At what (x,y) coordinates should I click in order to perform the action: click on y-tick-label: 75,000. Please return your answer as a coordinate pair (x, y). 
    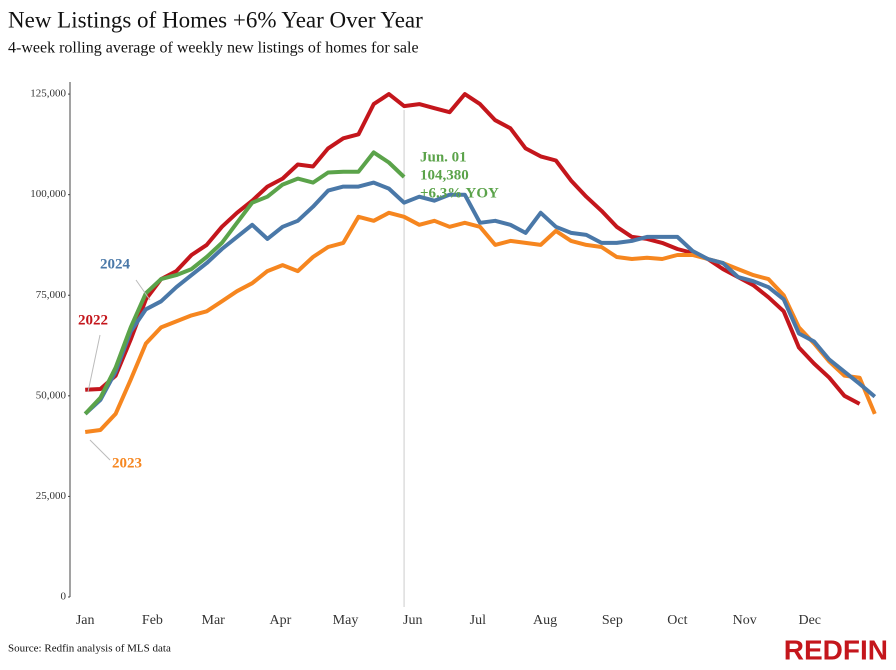
    Looking at the image, I should click on (51, 295).